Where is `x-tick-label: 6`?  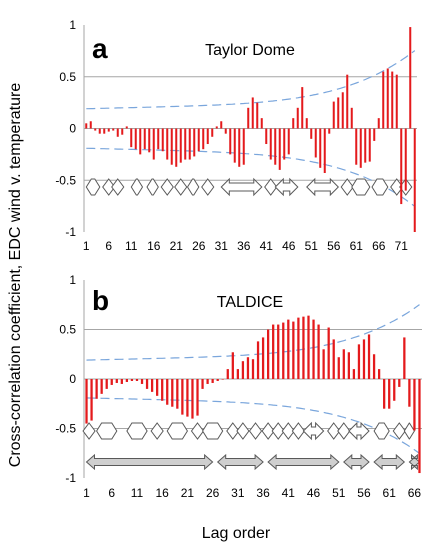
x-tick-label: 6 is located at coordinates (111, 493).